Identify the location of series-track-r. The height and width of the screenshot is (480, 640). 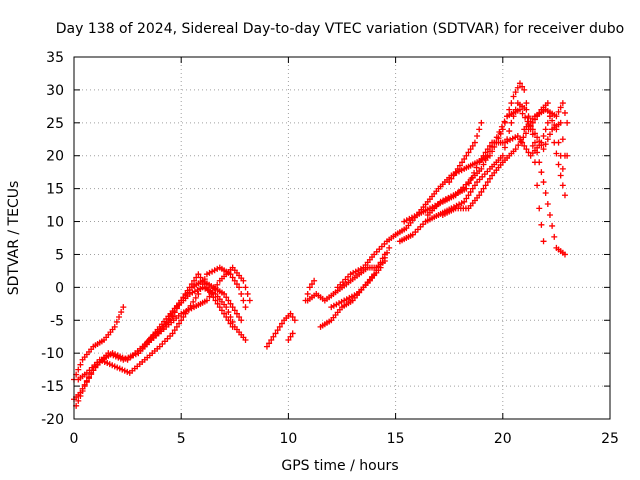
(465, 152).